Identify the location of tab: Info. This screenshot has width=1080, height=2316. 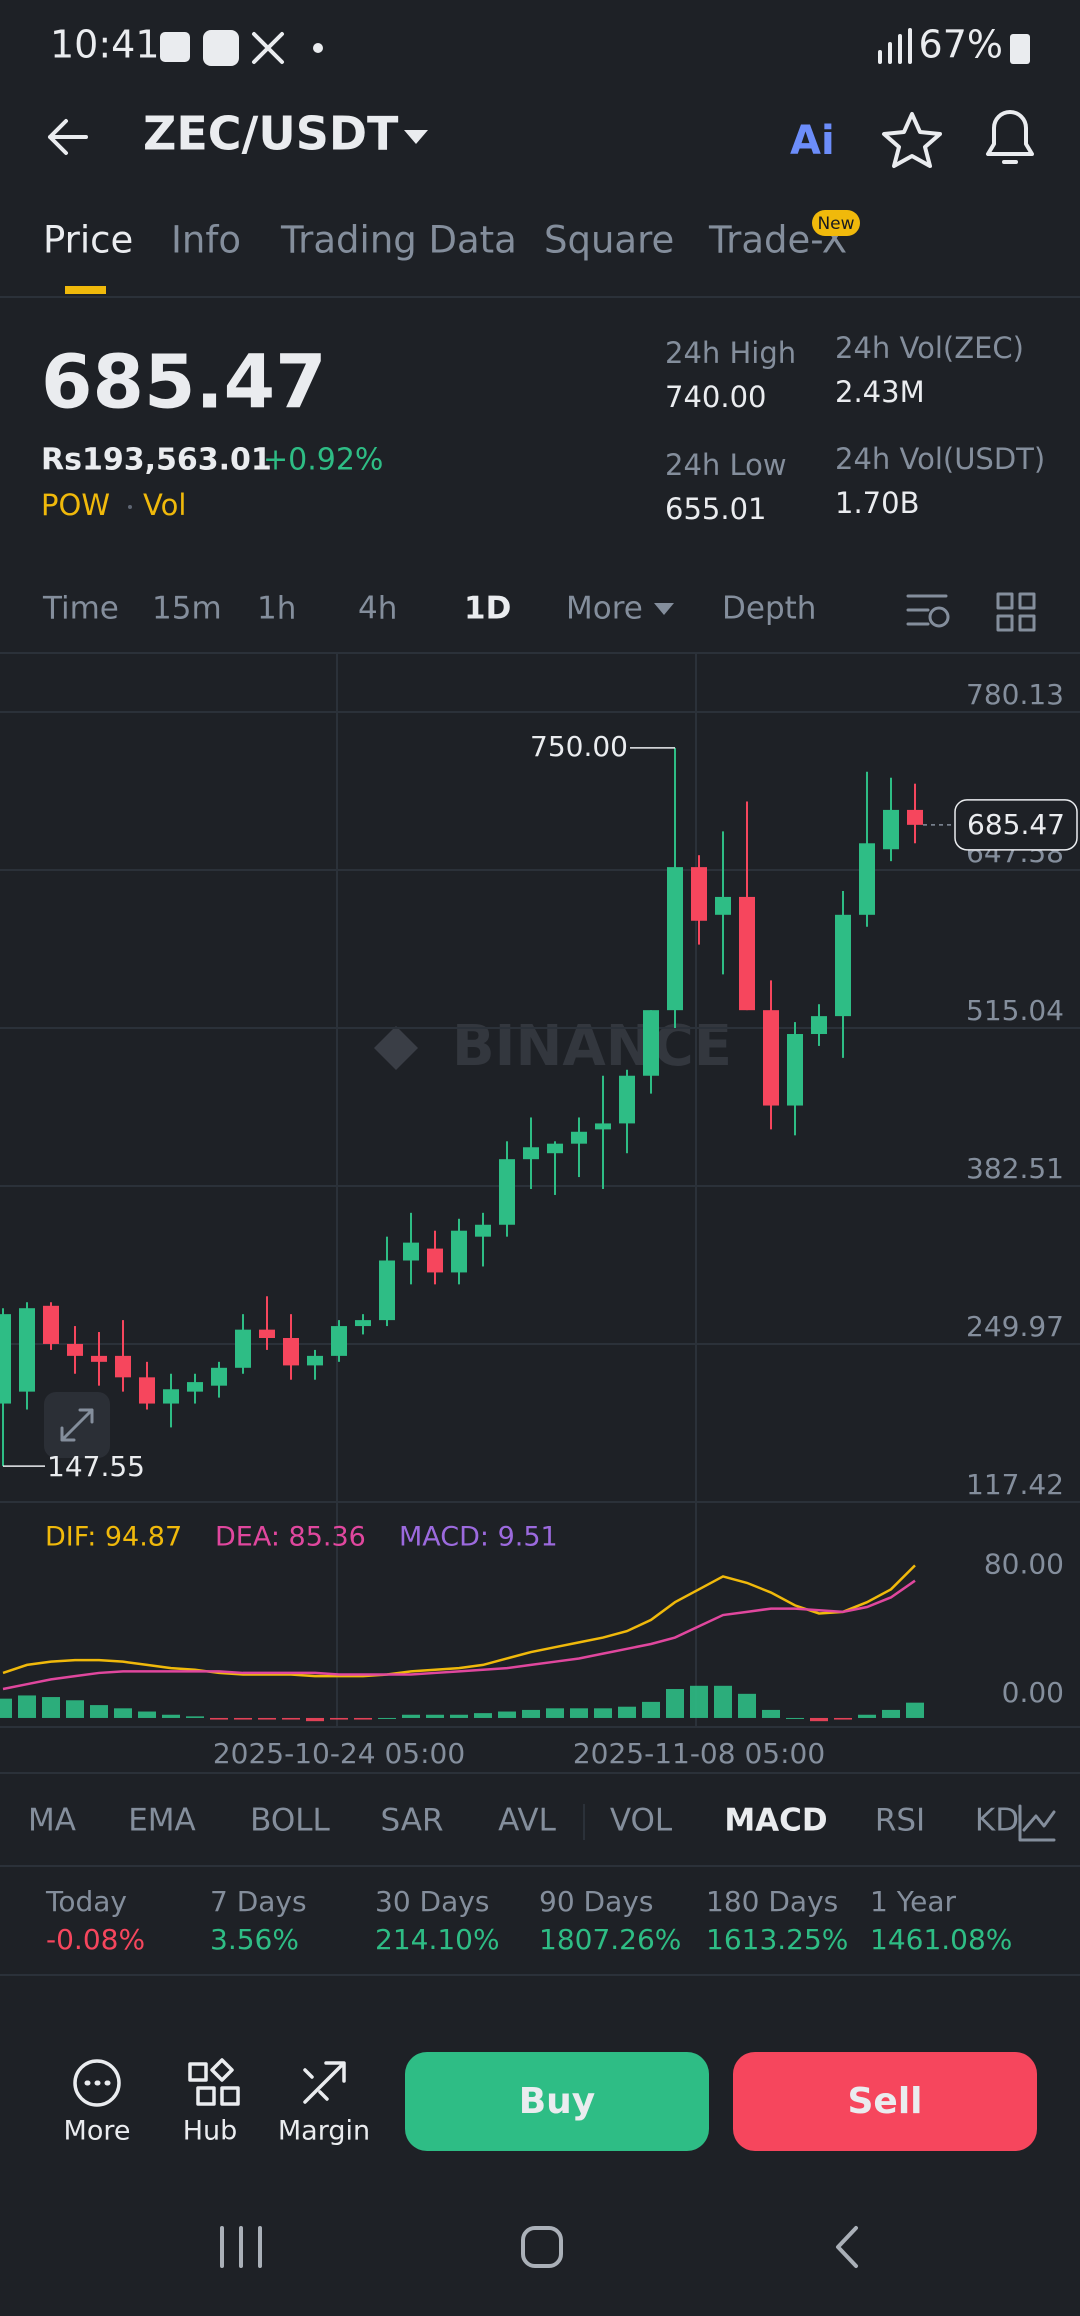
(206, 240).